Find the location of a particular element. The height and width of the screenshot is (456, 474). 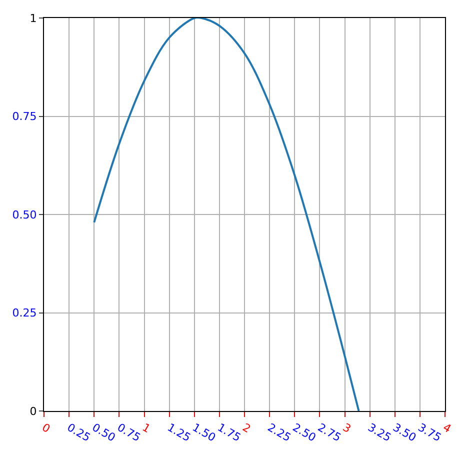

x-tick-label: 2 is located at coordinates (246, 428).